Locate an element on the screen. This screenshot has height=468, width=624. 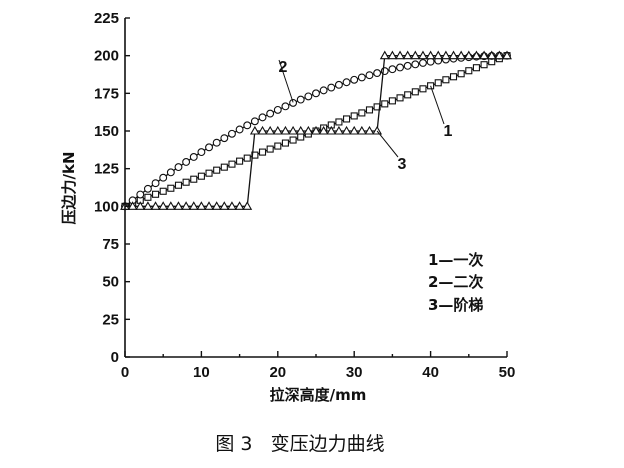
y-tick-label-0: 0 is located at coordinates (115, 357).